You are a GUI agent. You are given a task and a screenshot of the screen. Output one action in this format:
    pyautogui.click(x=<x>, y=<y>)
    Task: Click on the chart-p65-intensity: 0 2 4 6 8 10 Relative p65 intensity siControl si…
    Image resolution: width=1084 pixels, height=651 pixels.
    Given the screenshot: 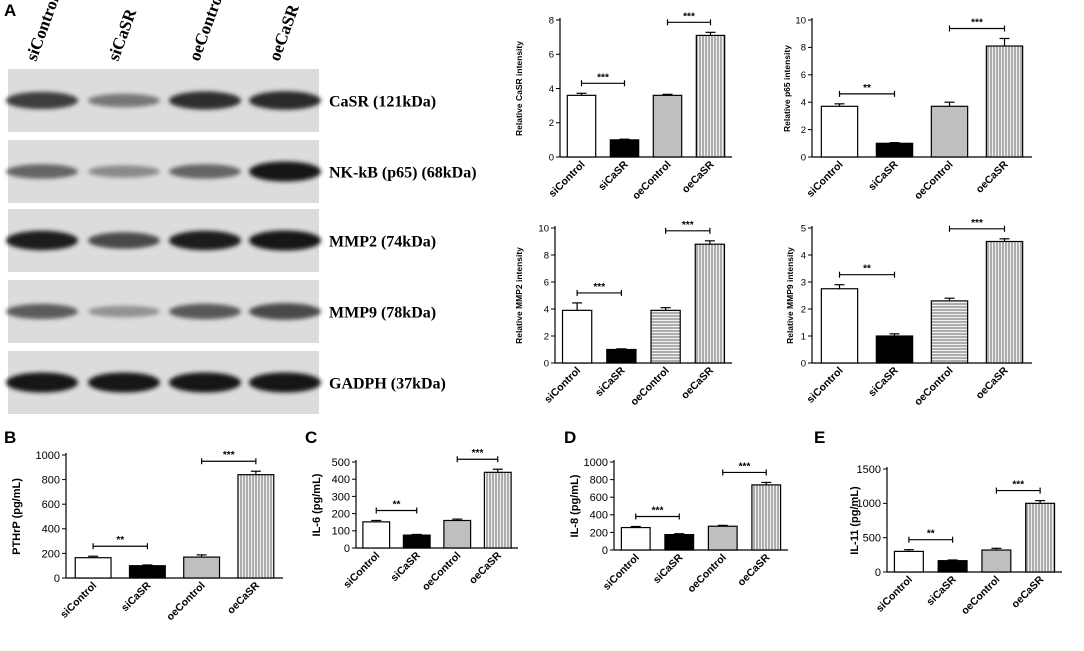 What is the action you would take?
    pyautogui.click(x=907, y=108)
    